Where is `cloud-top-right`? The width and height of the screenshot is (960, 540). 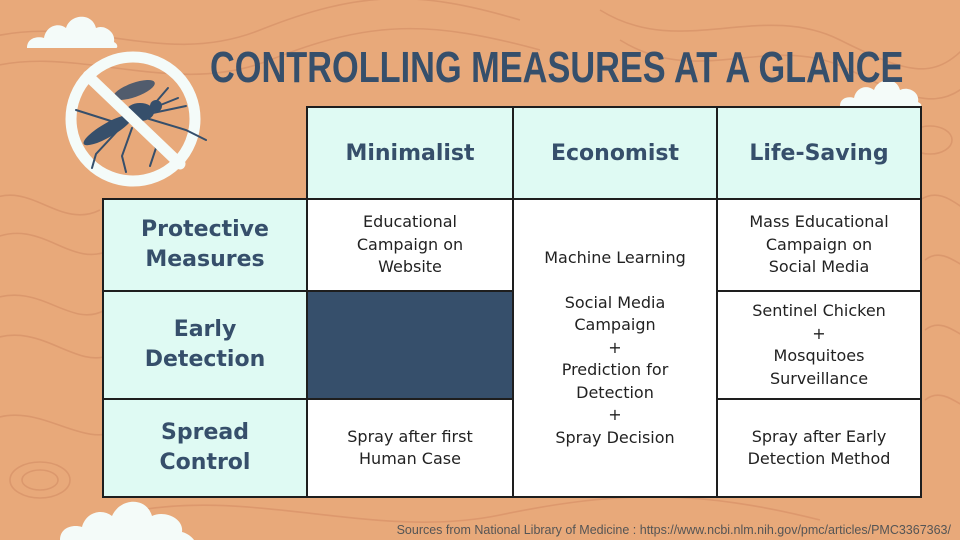 cloud-top-right is located at coordinates (881, 93).